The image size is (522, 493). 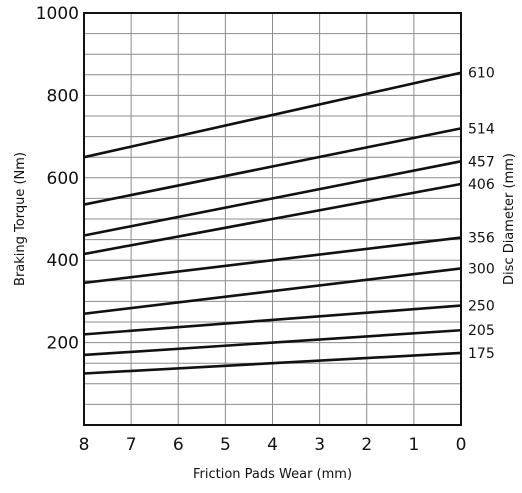 What do you see at coordinates (461, 445) in the screenshot?
I see `x-tick-label: 0` at bounding box center [461, 445].